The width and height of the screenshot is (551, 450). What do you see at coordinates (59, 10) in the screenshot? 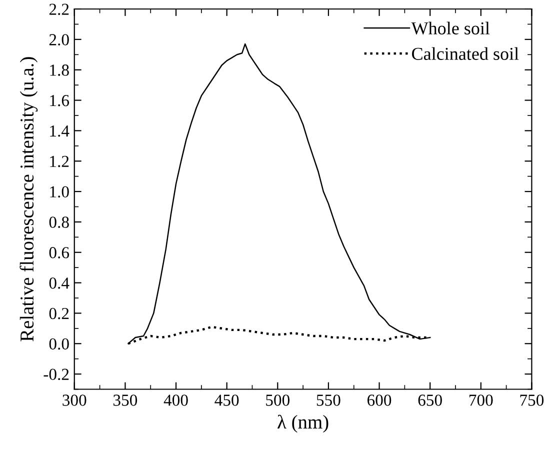
I see `y-tick-label: 2.2` at bounding box center [59, 10].